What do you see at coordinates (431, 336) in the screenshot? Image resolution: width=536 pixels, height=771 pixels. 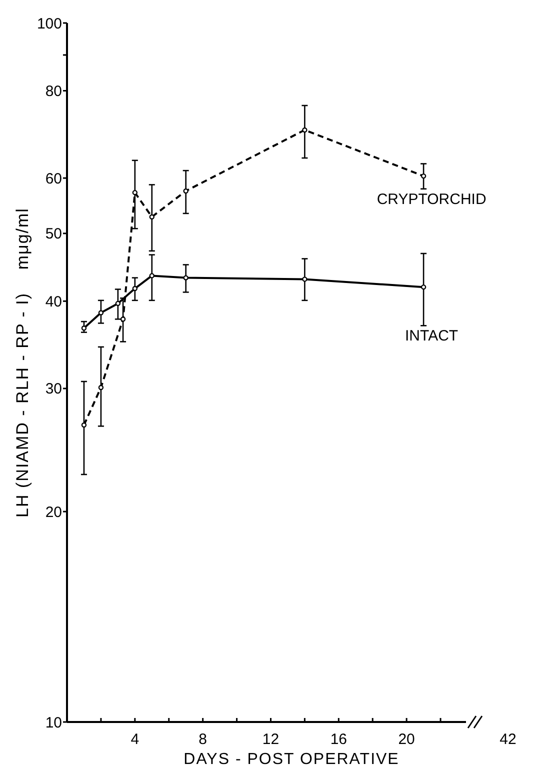 I see `text: INTACT` at bounding box center [431, 336].